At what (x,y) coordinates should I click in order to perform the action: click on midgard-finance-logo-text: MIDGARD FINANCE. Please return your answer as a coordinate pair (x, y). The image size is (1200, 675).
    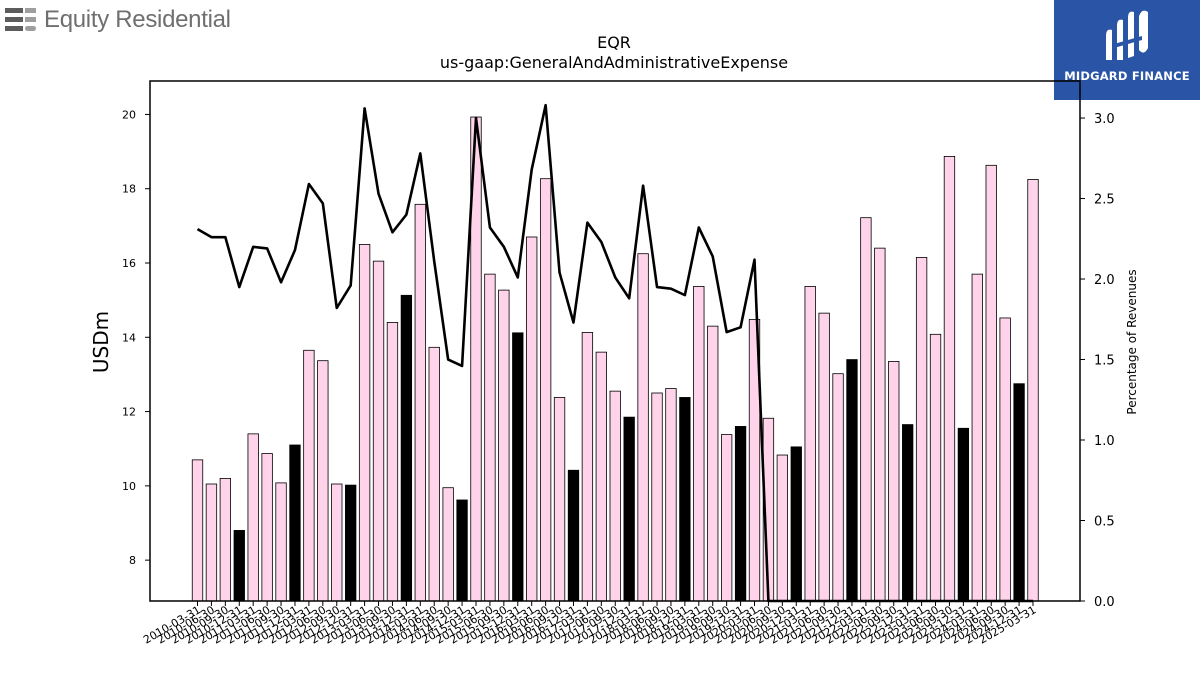
    Looking at the image, I should click on (1127, 76).